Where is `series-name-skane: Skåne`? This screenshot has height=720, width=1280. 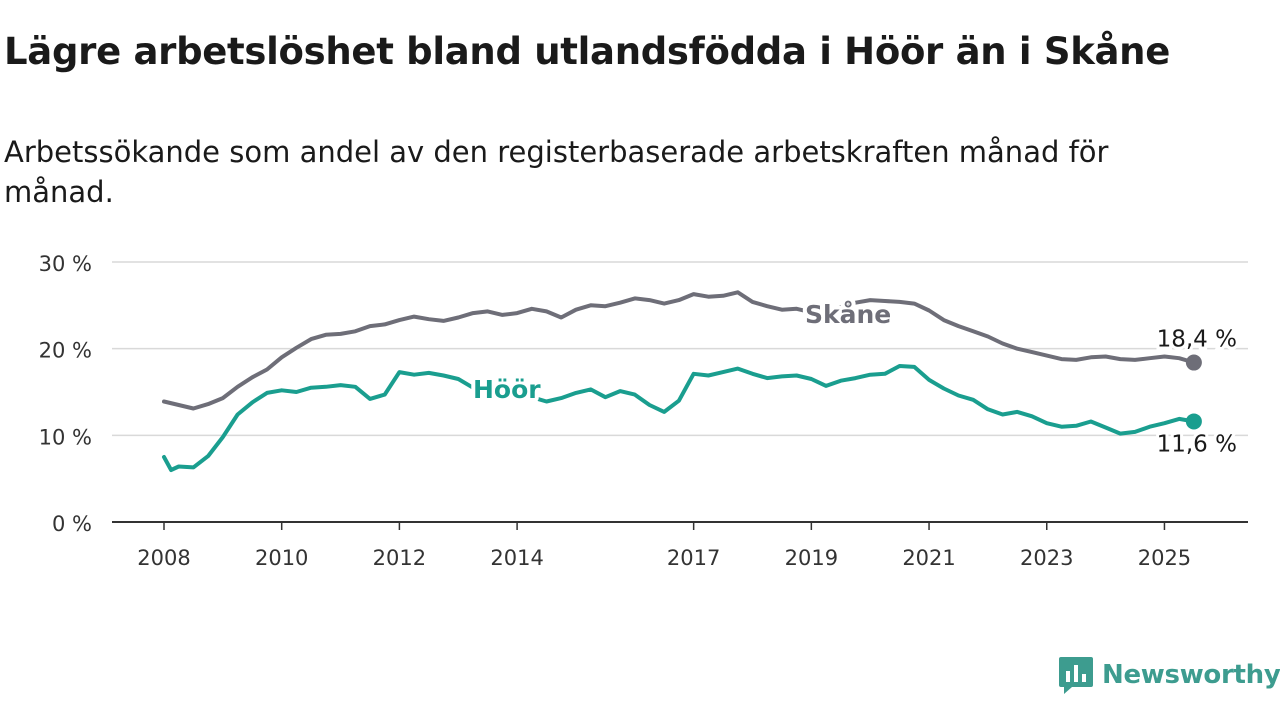 series-name-skane: Skåne is located at coordinates (848, 314).